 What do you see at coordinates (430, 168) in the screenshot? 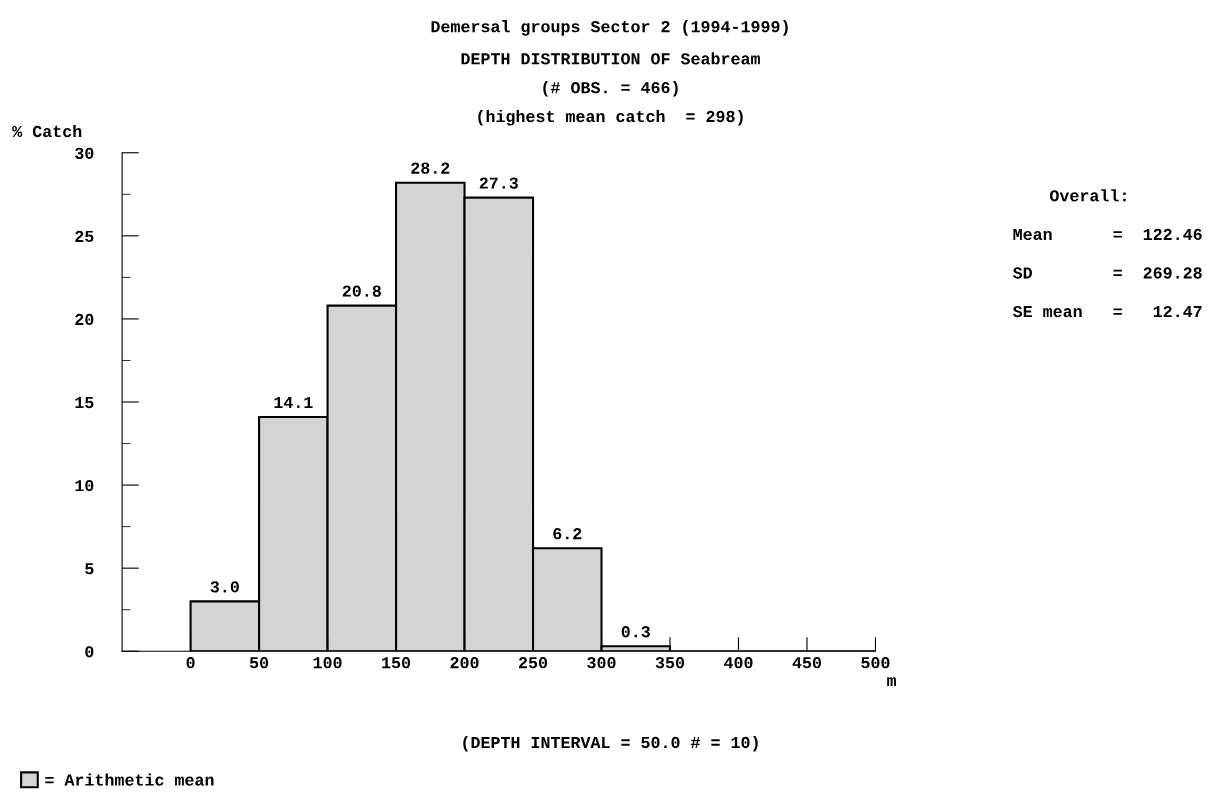
I see `data-label: 28.2` at bounding box center [430, 168].